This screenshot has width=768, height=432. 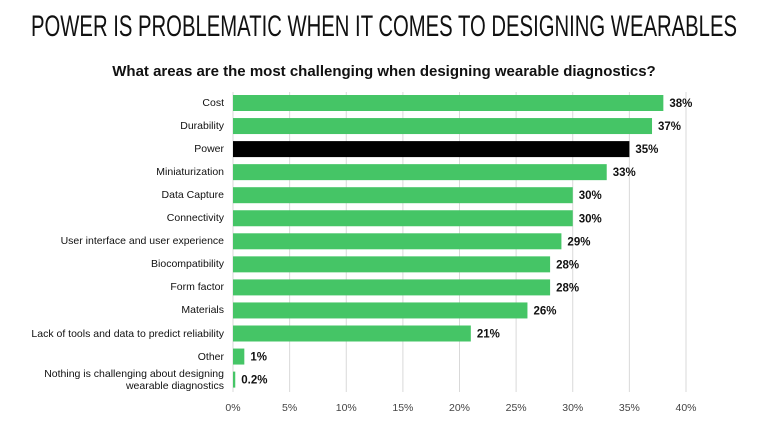 I want to click on category-label: Cost, so click(x=213, y=103).